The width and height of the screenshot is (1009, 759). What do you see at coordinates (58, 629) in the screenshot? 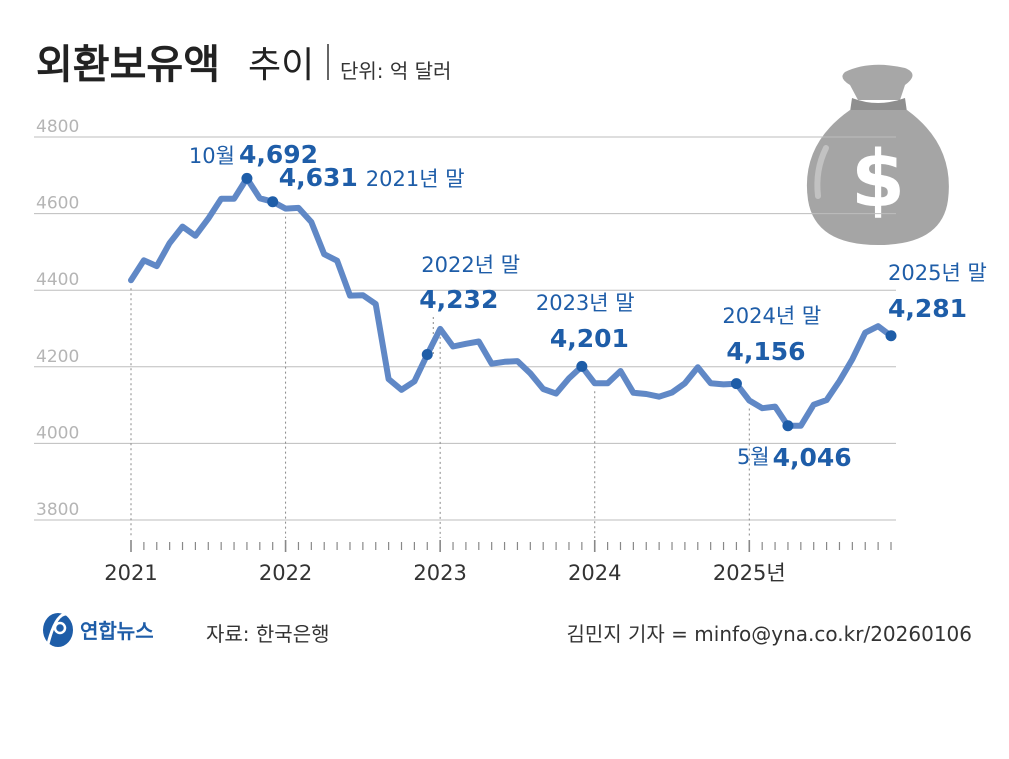
I see `yonhap-logo-icon` at bounding box center [58, 629].